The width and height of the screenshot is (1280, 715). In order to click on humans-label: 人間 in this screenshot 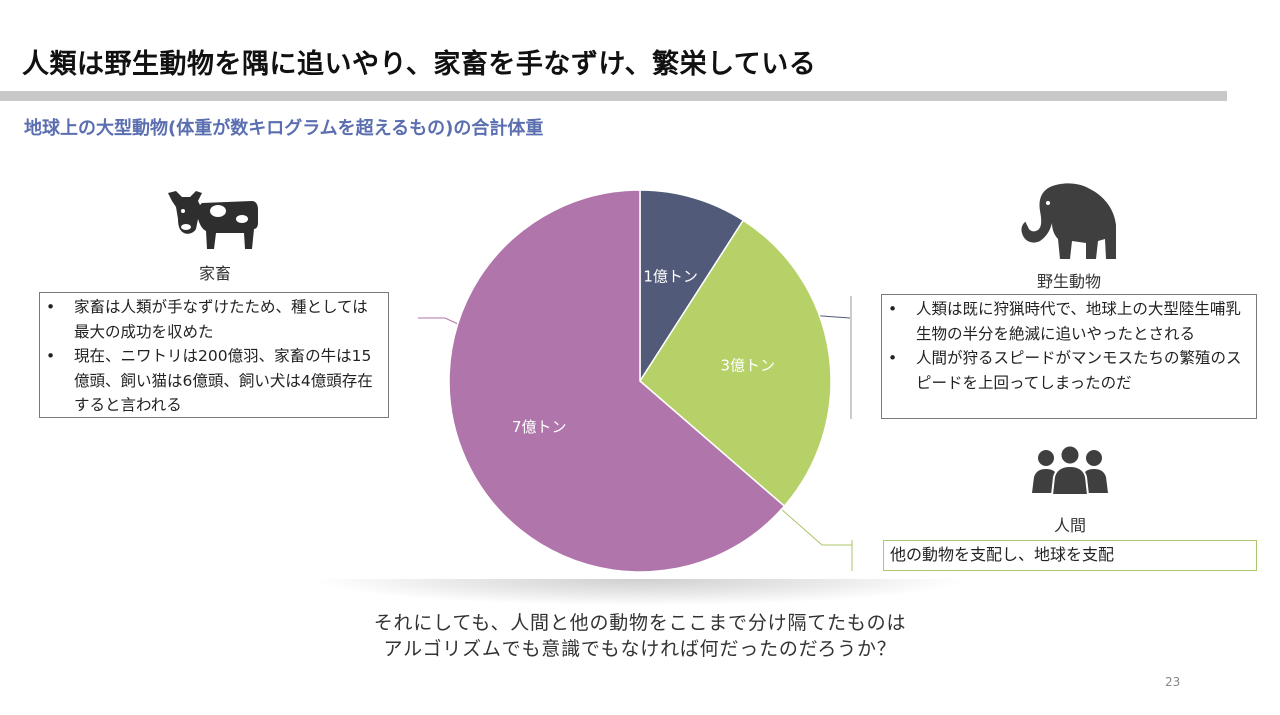, I will do `click(1069, 525)`.